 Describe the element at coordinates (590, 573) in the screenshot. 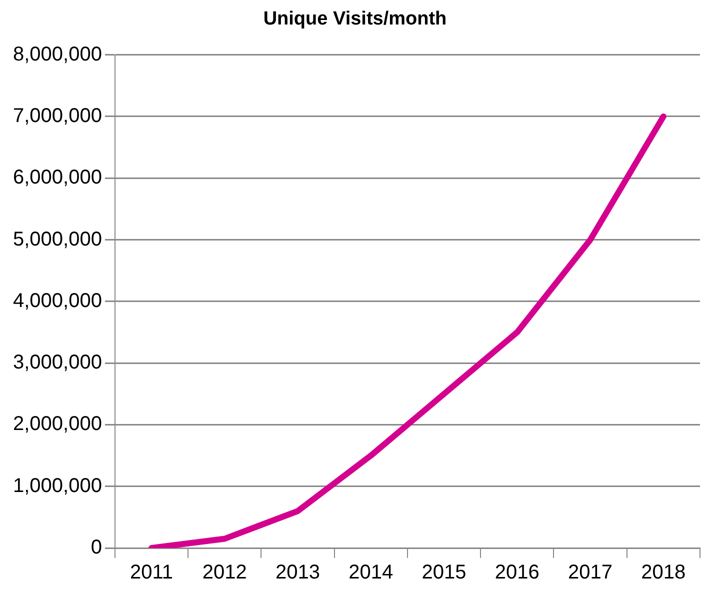

I see `x-tick-label: 2017` at that location.